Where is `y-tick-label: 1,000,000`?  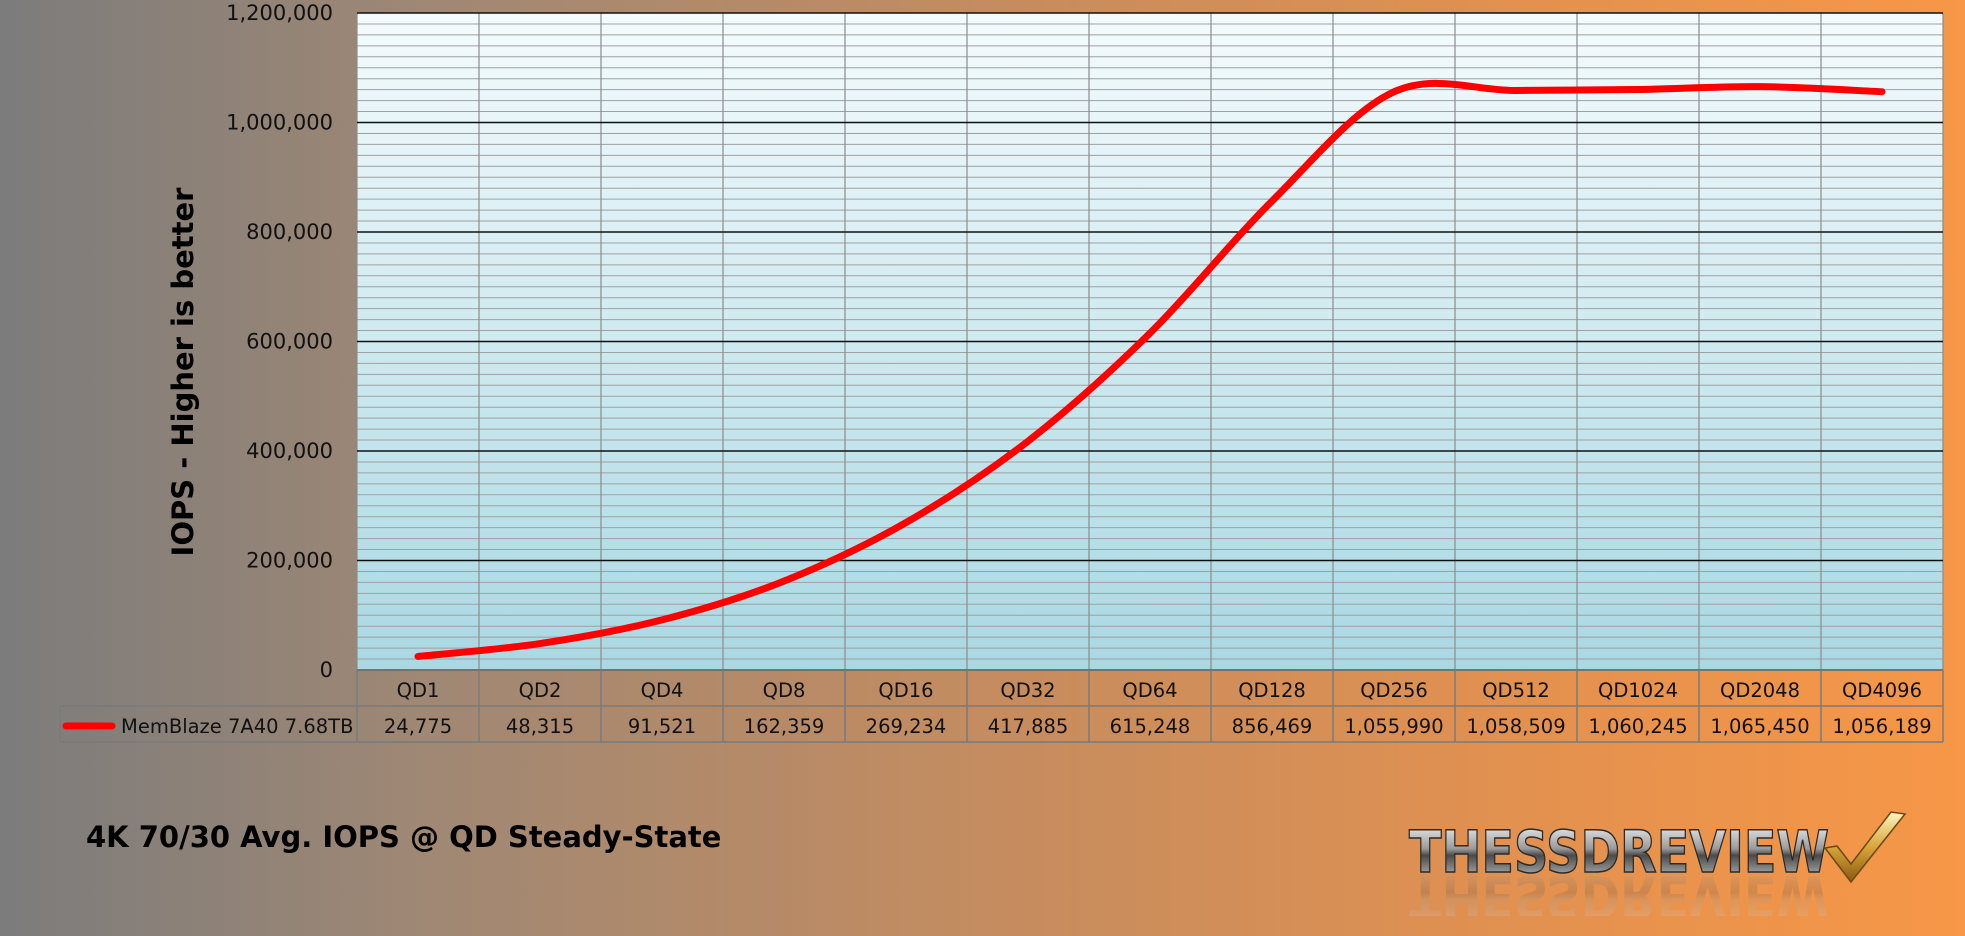 y-tick-label: 1,000,000 is located at coordinates (279, 123).